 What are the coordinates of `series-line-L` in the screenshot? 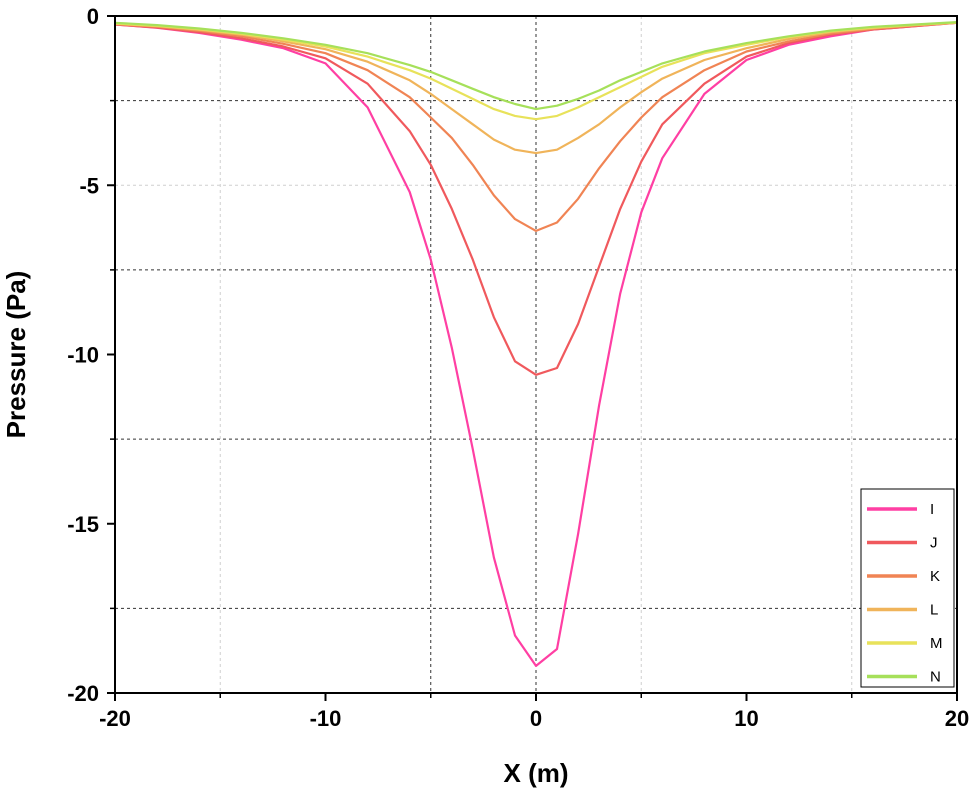 It's located at (536, 88).